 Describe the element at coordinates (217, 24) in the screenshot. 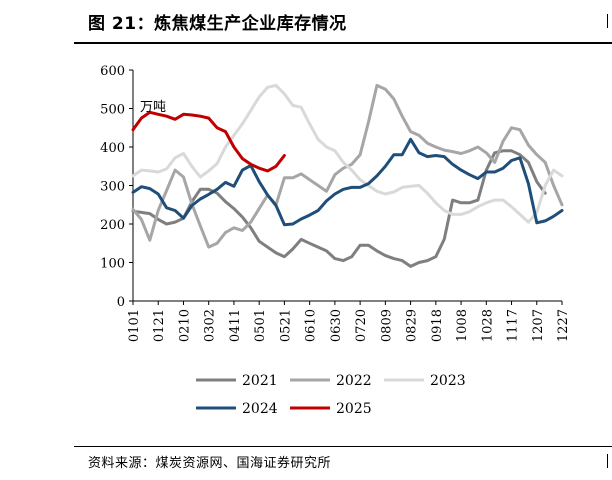

I see `chart-title: 图 21：炼焦煤生产企业库存情况` at that location.